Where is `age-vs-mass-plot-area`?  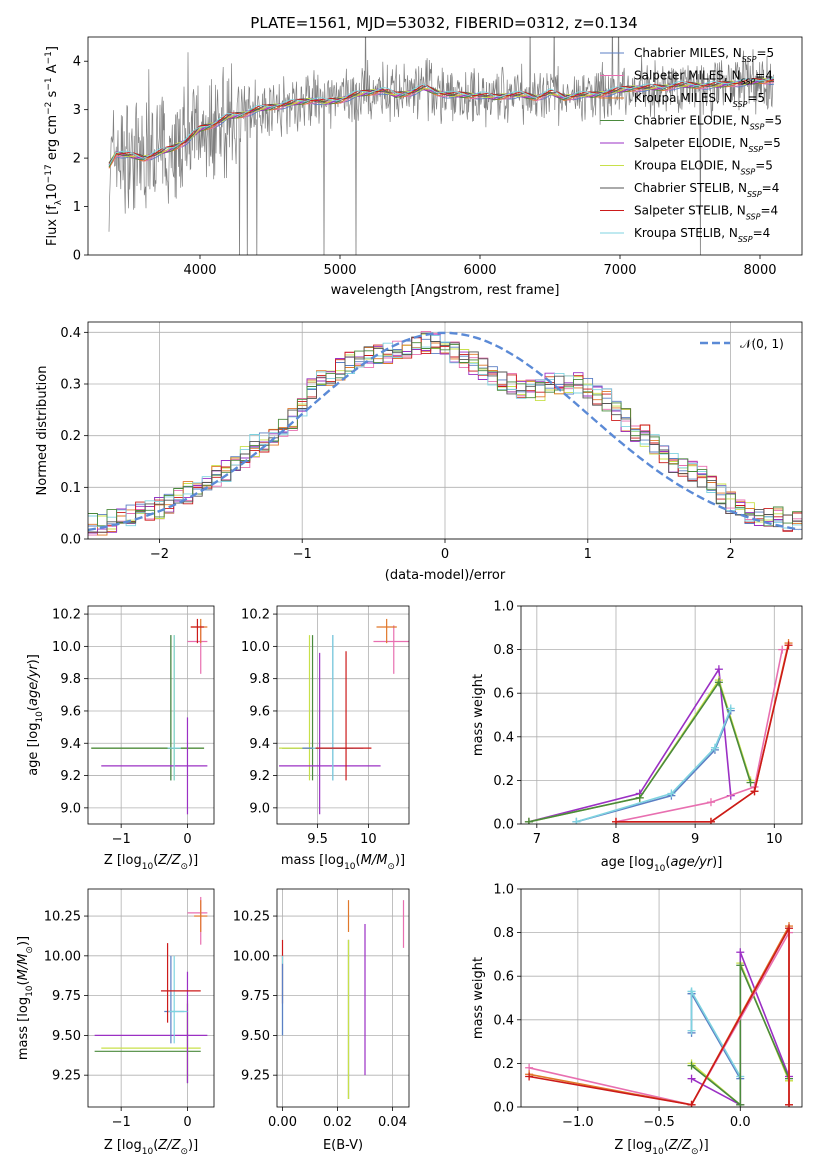 age-vs-mass-plot-area is located at coordinates (344, 716).